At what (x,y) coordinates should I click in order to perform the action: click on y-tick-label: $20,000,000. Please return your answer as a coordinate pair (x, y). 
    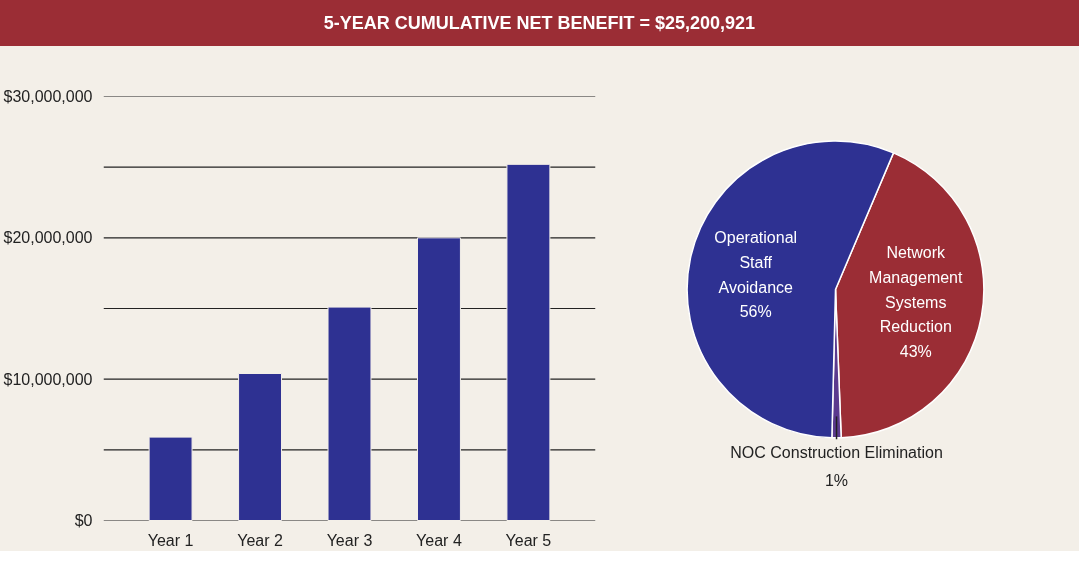
    Looking at the image, I should click on (48, 238).